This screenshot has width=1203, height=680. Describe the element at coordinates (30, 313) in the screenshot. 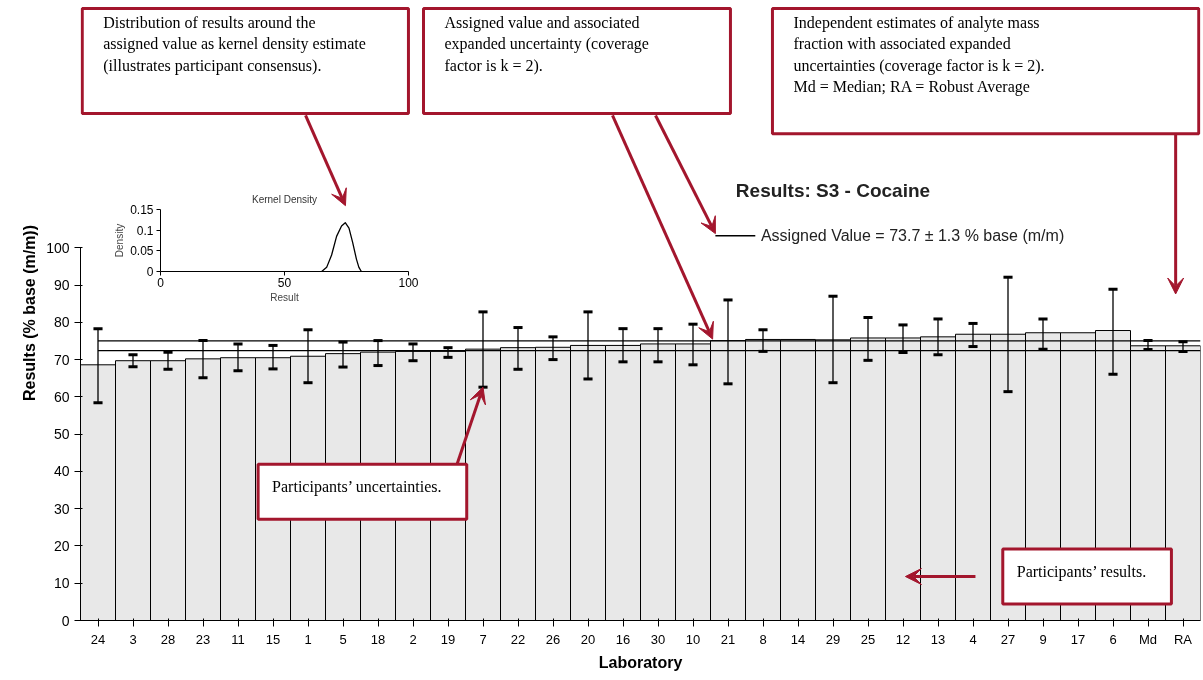

I see `y-axis-title: Results (% base (m/m))` at that location.